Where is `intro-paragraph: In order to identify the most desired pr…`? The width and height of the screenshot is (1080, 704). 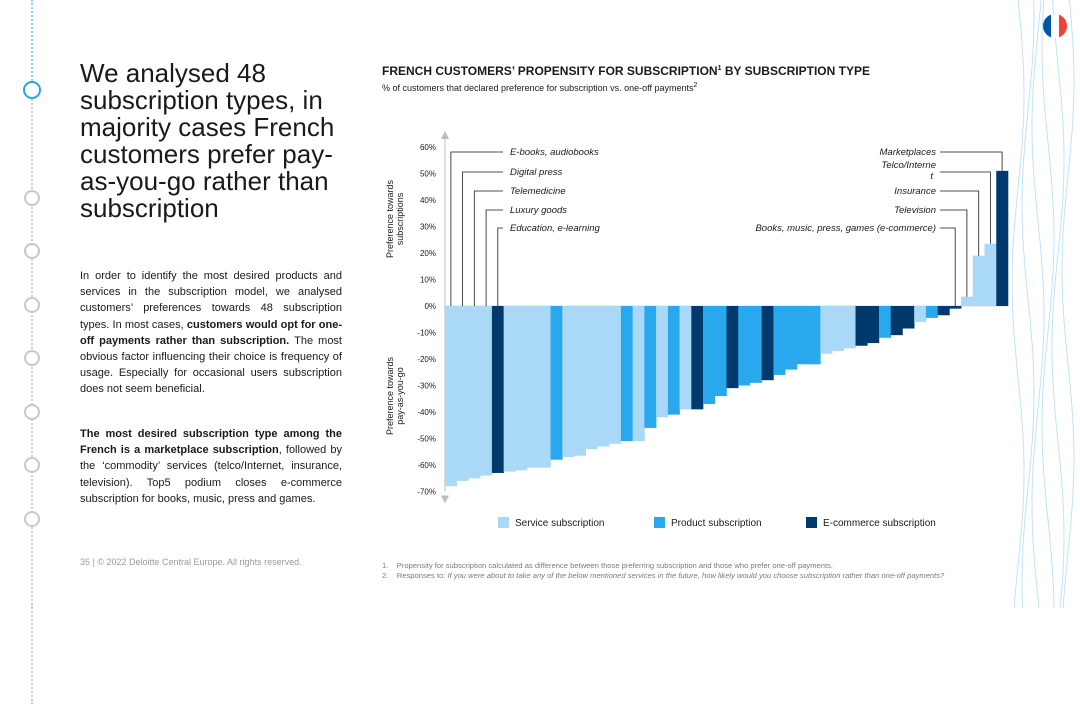
intro-paragraph: In order to identify the most desired pr… is located at coordinates (211, 333).